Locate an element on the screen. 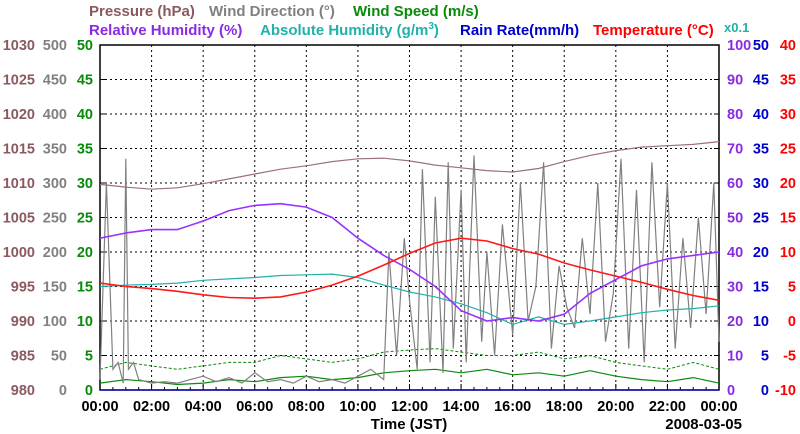 The image size is (800, 434). tick-label-pressure: 980 is located at coordinates (23, 391).